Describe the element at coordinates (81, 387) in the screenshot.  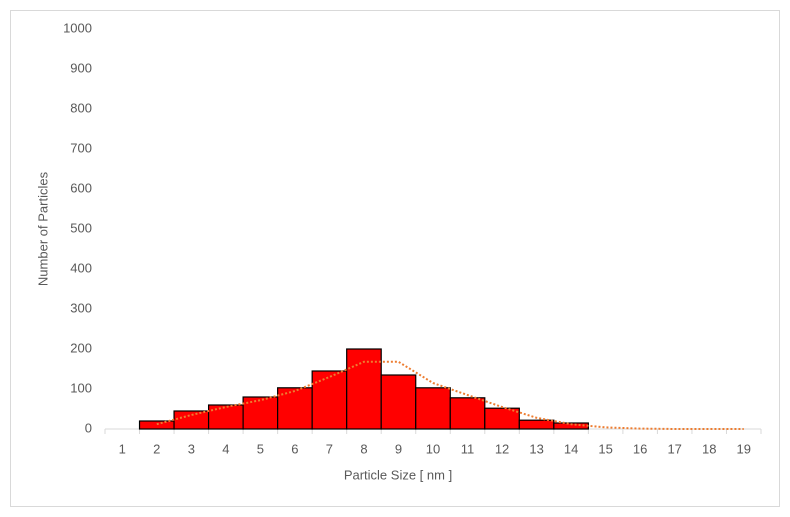
I see `y-tick-label: 100` at that location.